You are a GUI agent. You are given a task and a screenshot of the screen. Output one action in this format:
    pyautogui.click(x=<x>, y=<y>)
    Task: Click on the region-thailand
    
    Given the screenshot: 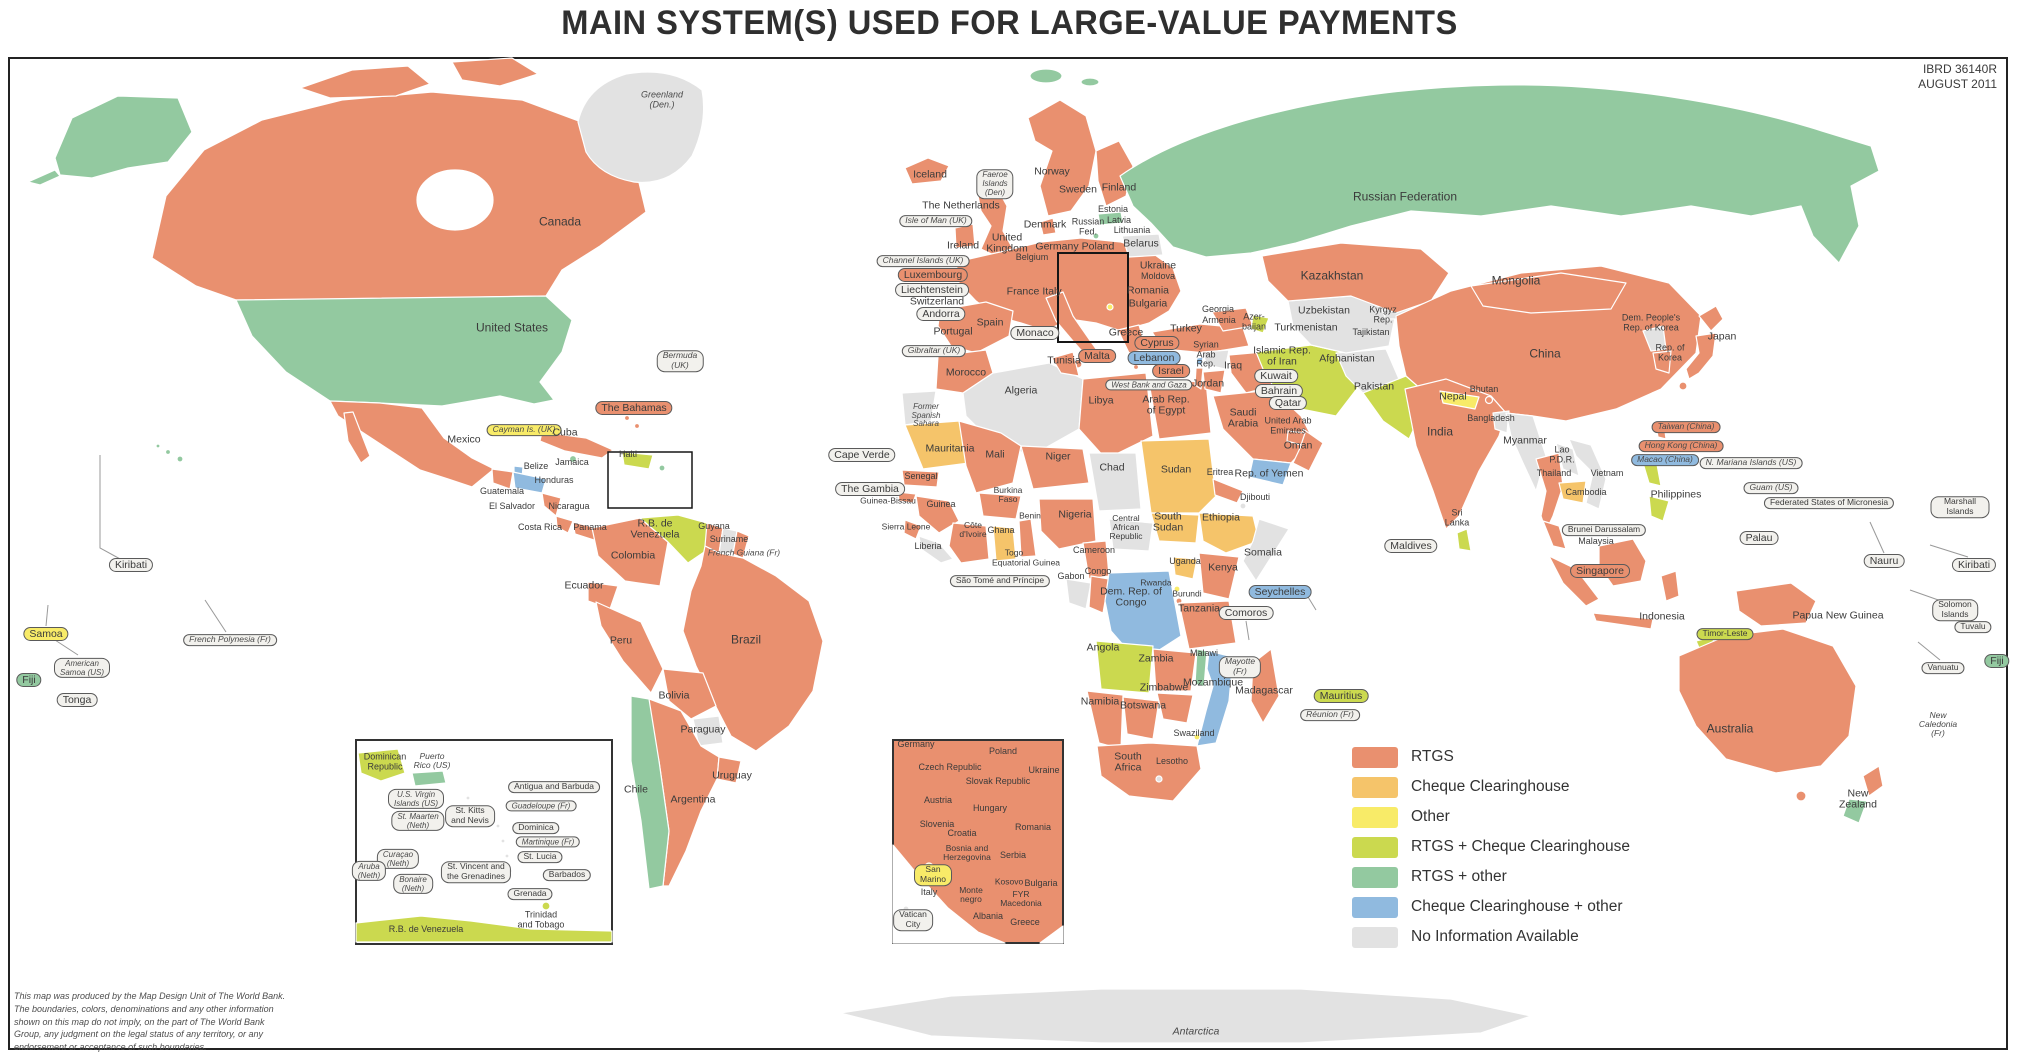 What is the action you would take?
    pyautogui.click(x=1549, y=492)
    